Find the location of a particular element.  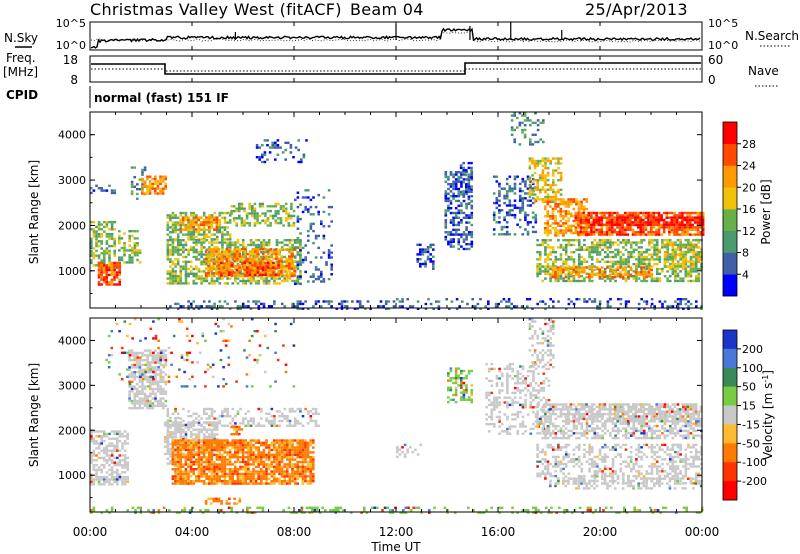

nave-tick-top: 60 is located at coordinates (715, 60).